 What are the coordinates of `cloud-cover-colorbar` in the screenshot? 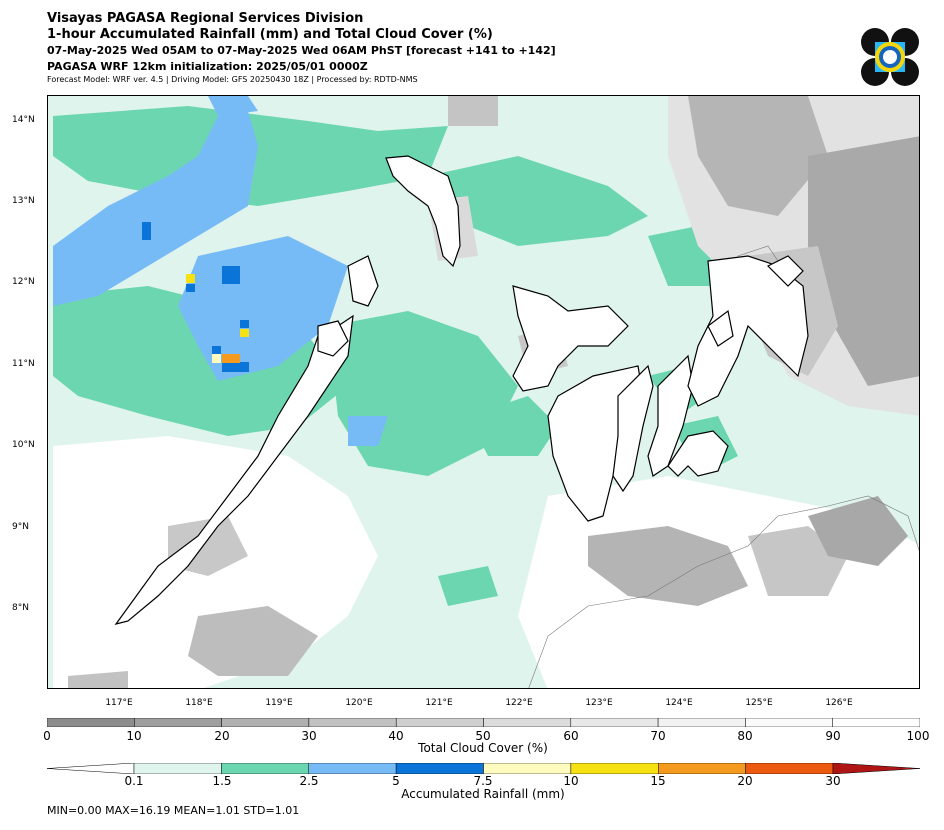 It's located at (483, 722).